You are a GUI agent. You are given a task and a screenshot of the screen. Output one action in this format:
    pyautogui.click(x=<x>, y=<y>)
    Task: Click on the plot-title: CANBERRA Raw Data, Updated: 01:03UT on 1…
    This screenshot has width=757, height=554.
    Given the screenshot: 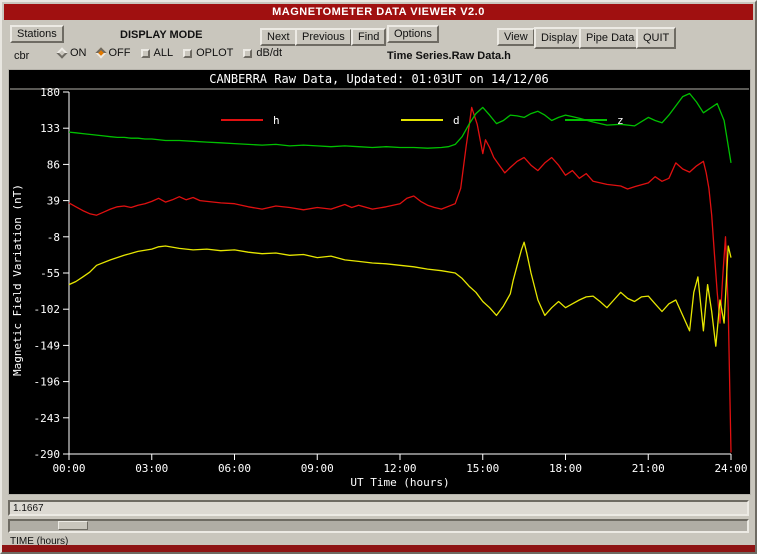 What is the action you would take?
    pyautogui.click(x=379, y=79)
    